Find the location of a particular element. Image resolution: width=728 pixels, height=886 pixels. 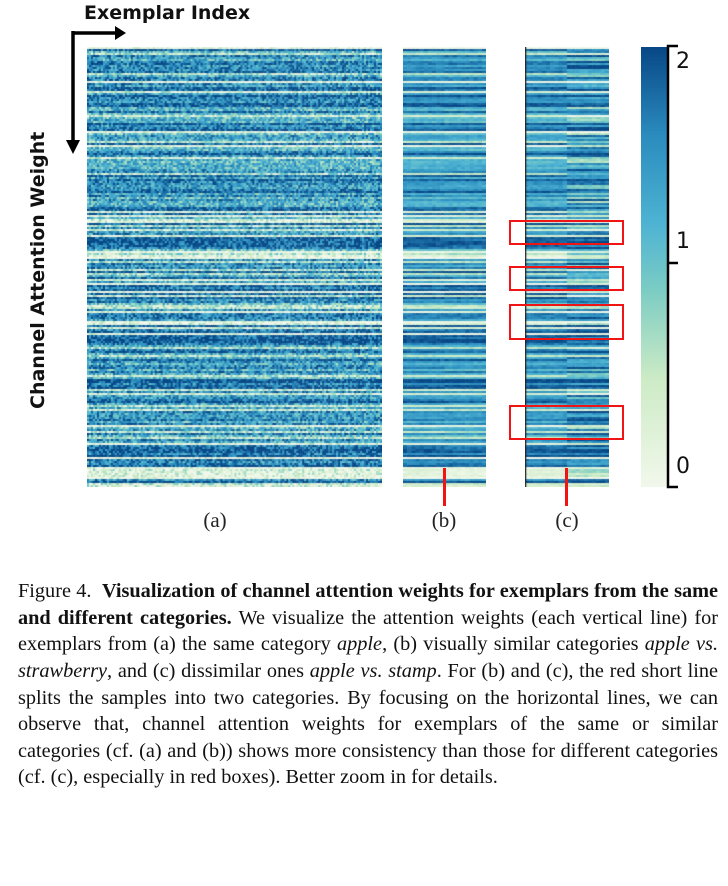

caption-text: , and (c) dissimilar ones is located at coordinates (208, 671).